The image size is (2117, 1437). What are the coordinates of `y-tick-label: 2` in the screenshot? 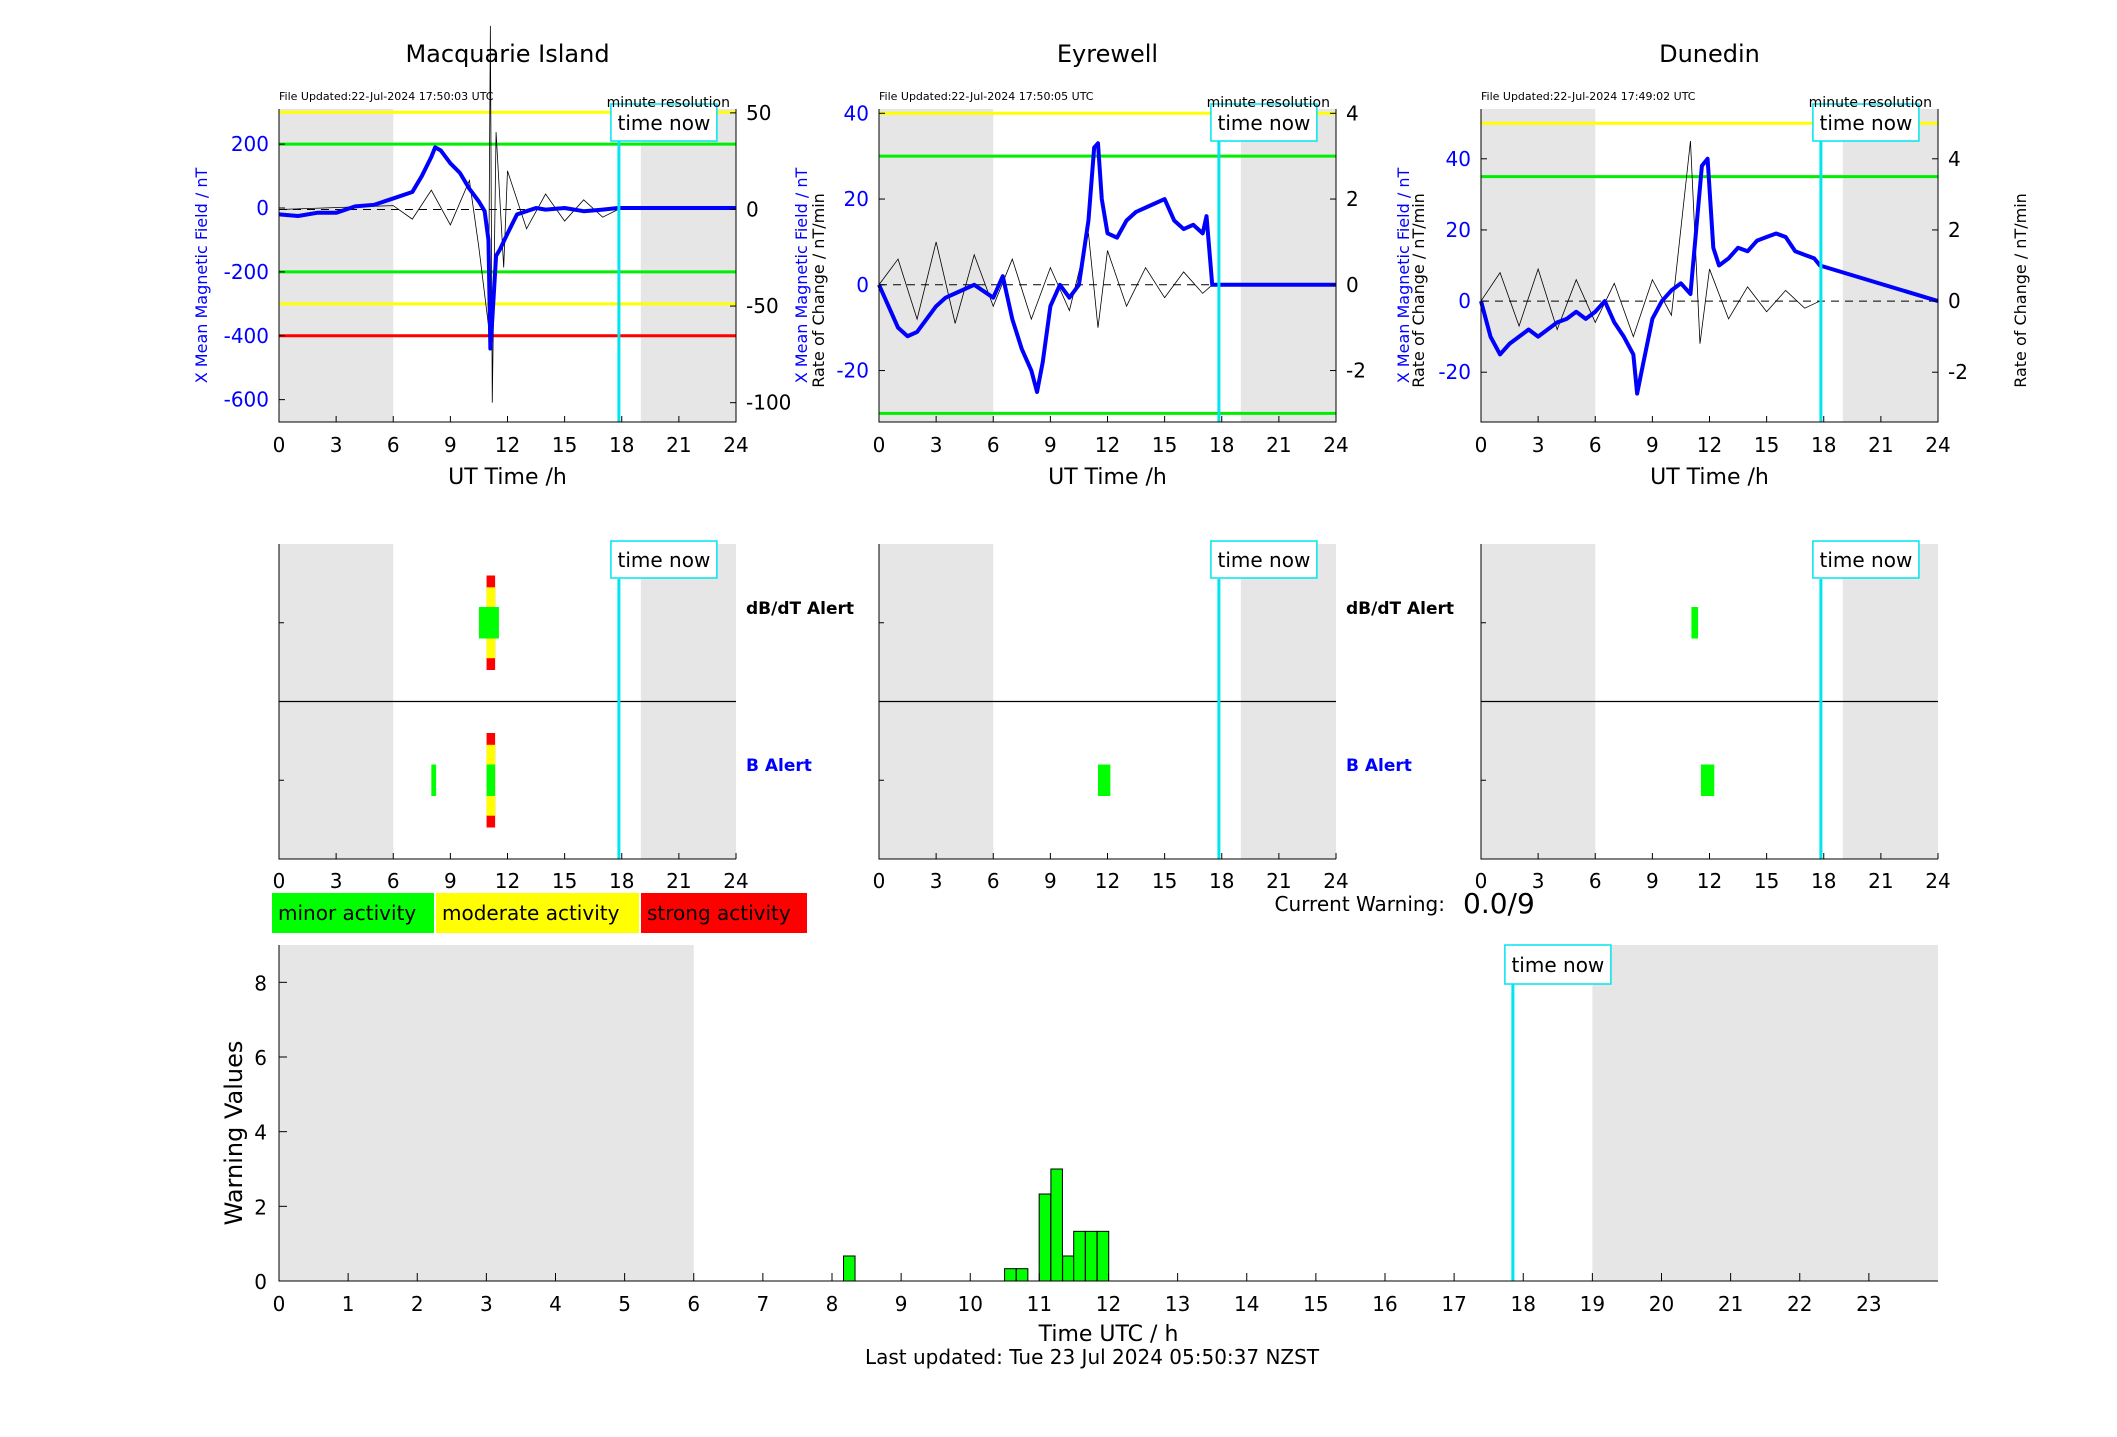 It's located at (260, 1207).